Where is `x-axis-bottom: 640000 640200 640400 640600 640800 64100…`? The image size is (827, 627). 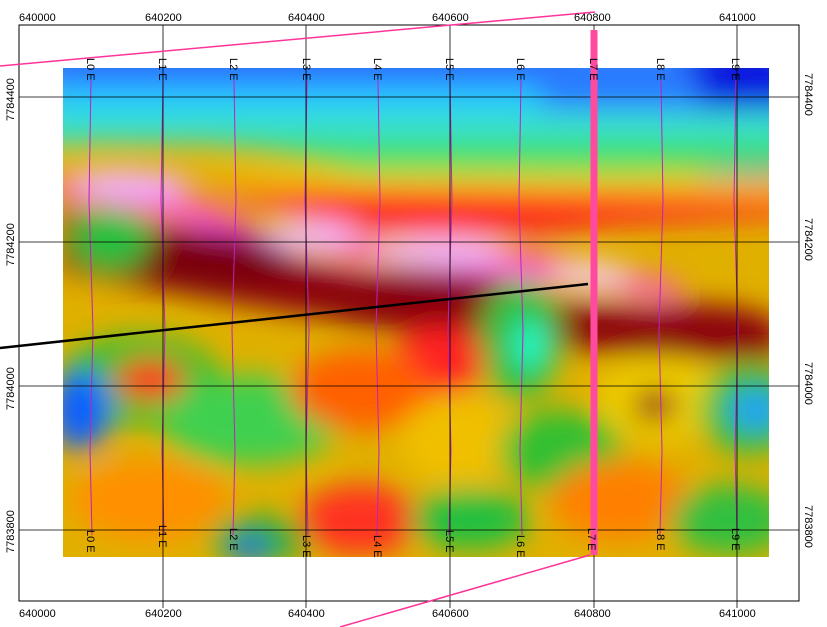 x-axis-bottom: 640000 640200 640400 640600 640800 64100… is located at coordinates (387, 614).